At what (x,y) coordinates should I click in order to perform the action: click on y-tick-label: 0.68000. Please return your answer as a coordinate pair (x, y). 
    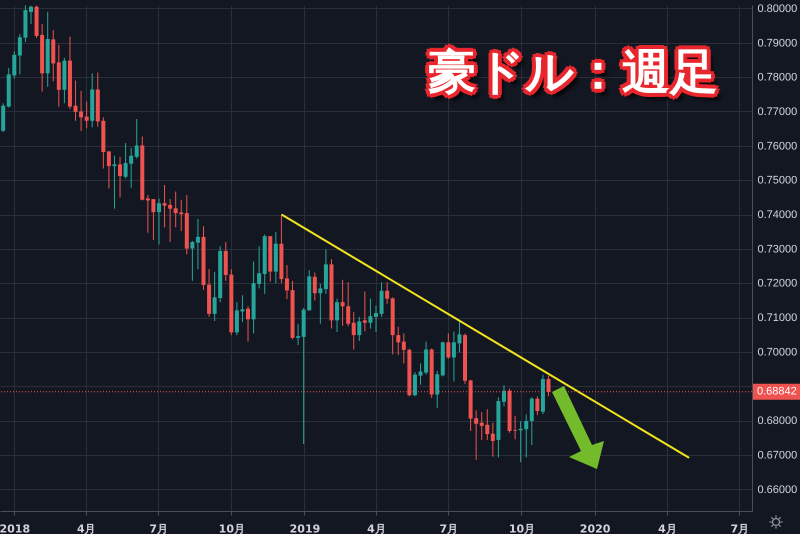
    Looking at the image, I should click on (778, 421).